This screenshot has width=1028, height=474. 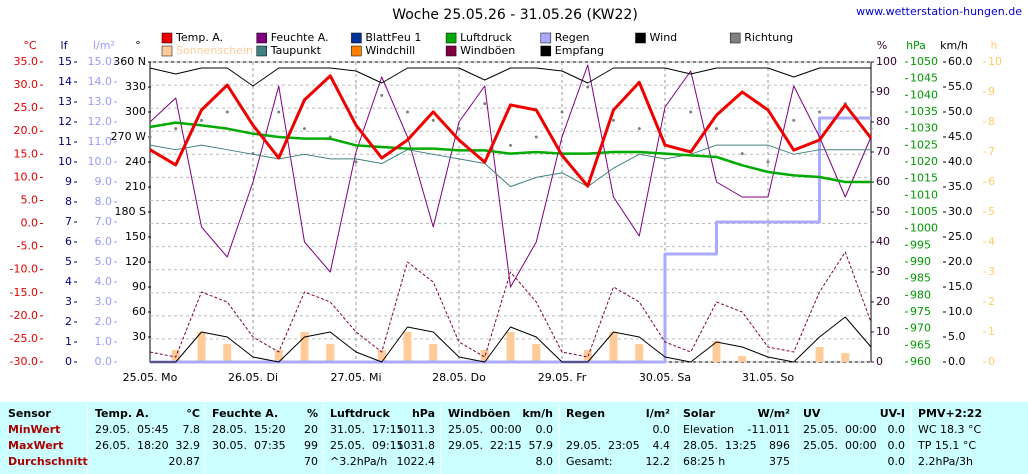 What do you see at coordinates (920, 278) in the screenshot?
I see `tick-label: 985` at bounding box center [920, 278].